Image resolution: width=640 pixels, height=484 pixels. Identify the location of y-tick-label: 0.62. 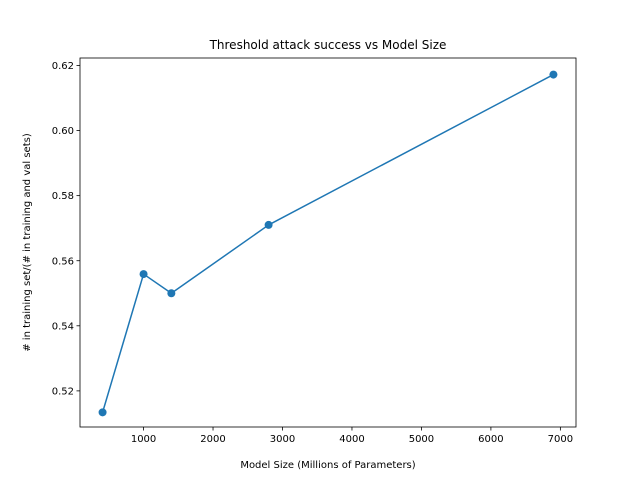
(63, 66).